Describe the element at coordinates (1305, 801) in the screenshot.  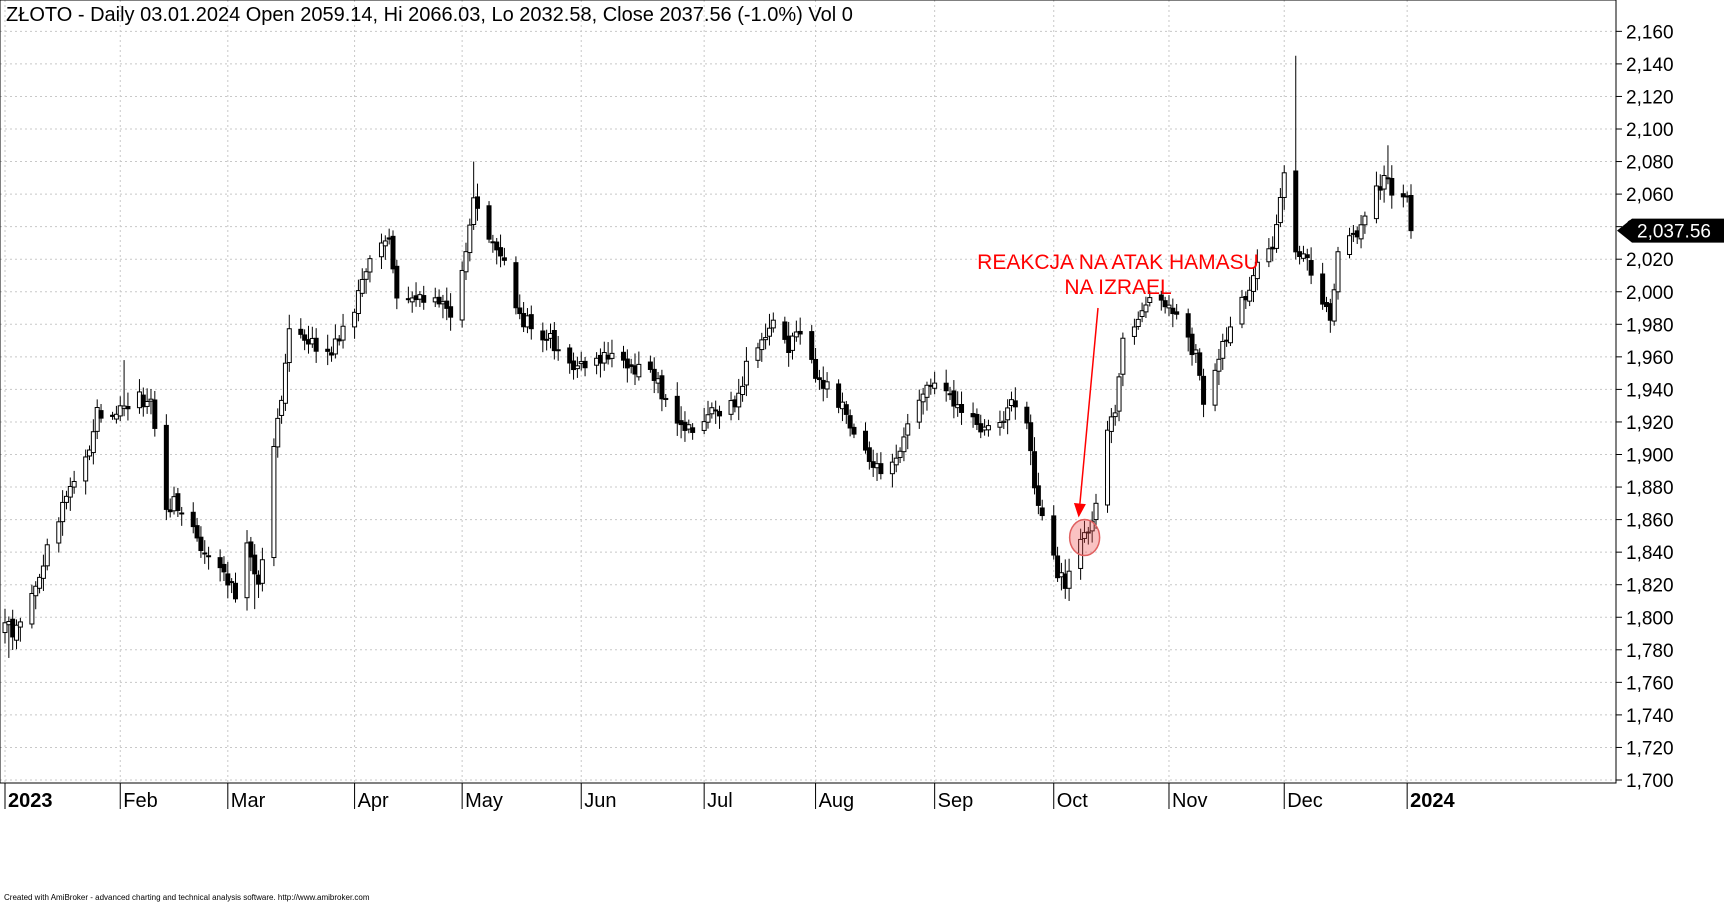
I see `x-tick-label: Dec` at that location.